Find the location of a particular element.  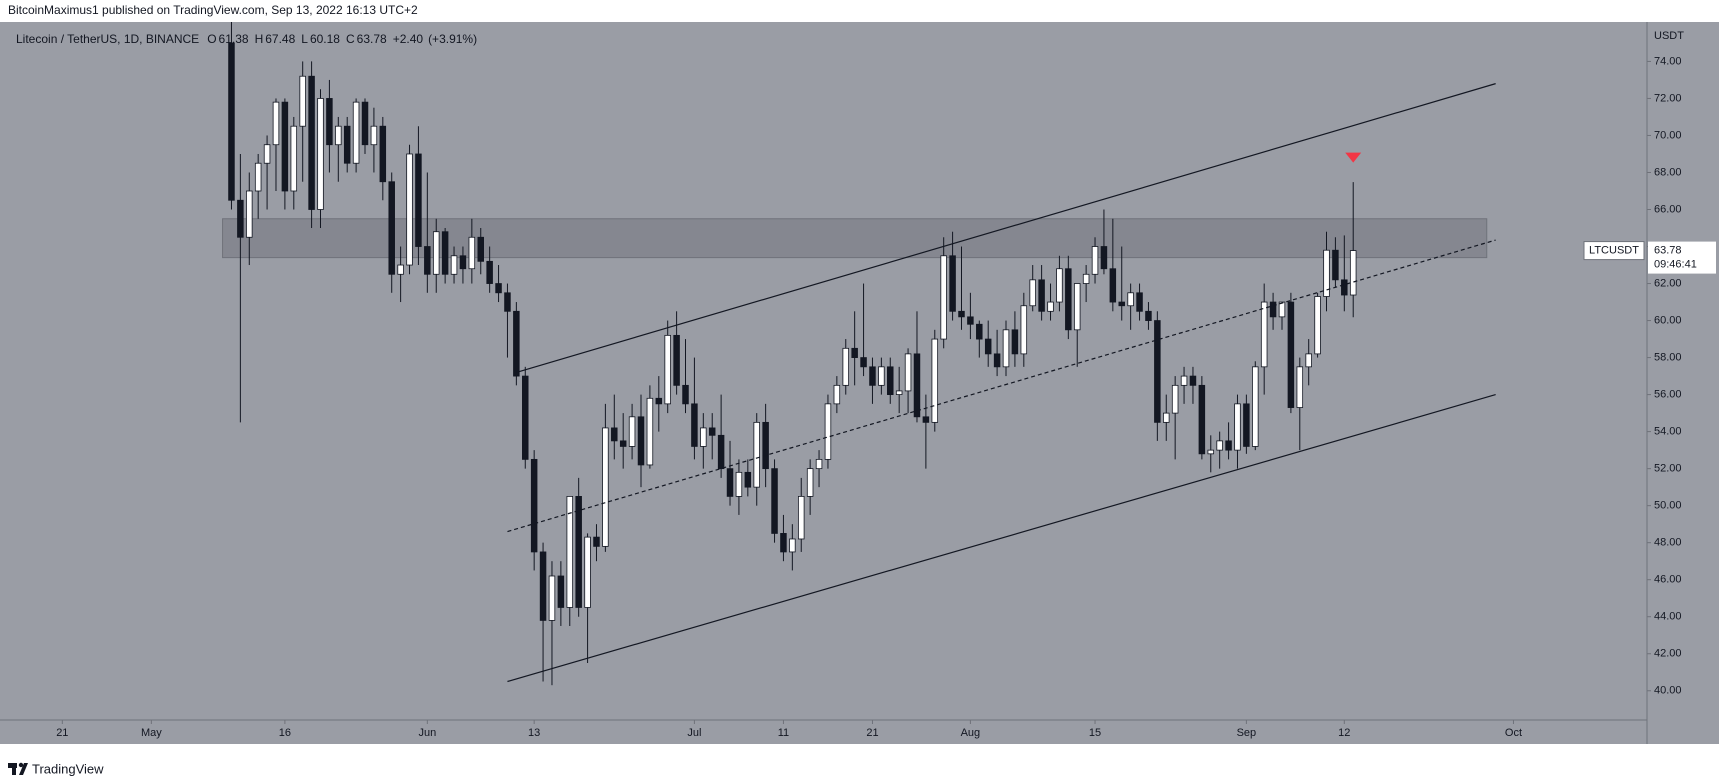

y-tick-label: 42.00 is located at coordinates (1668, 654).